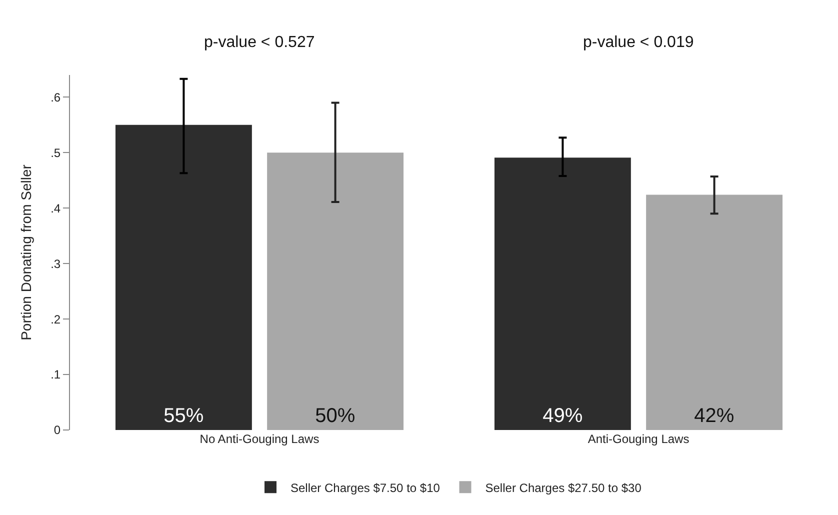 The width and height of the screenshot is (838, 515). I want to click on y-tick-label: .3, so click(55, 263).